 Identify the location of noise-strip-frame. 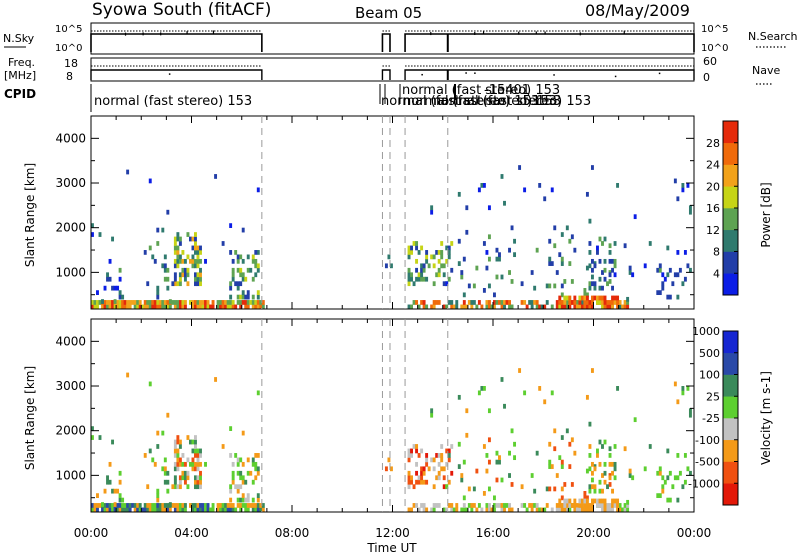
(392, 38).